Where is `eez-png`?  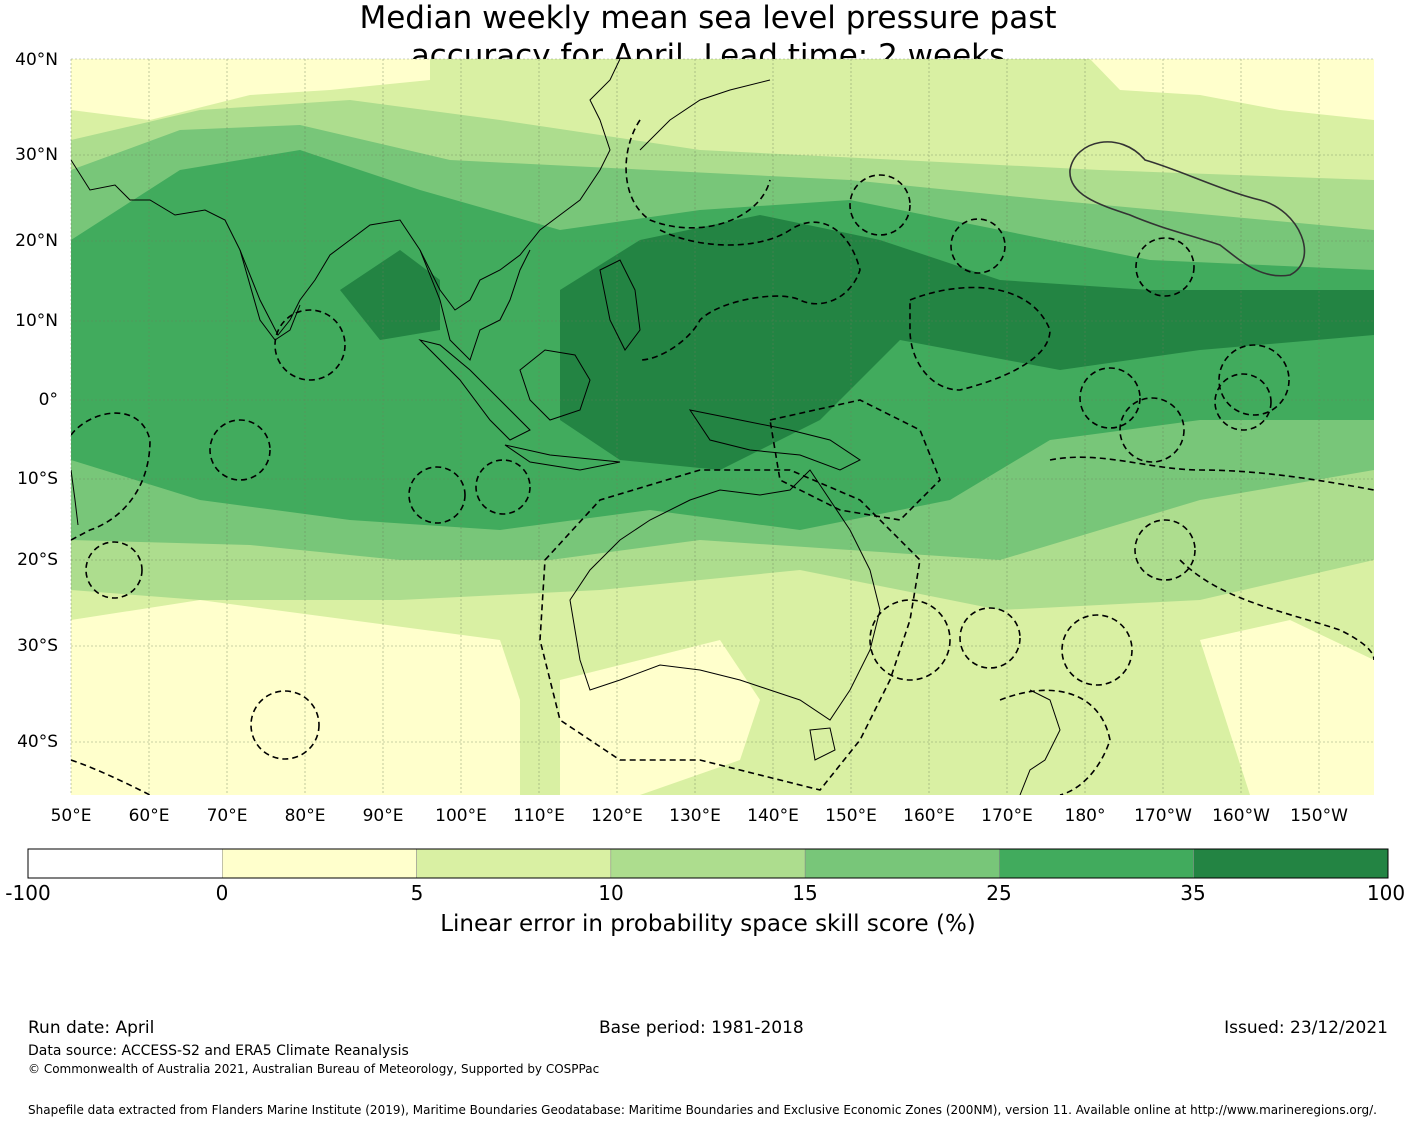 eez-png is located at coordinates (855, 460).